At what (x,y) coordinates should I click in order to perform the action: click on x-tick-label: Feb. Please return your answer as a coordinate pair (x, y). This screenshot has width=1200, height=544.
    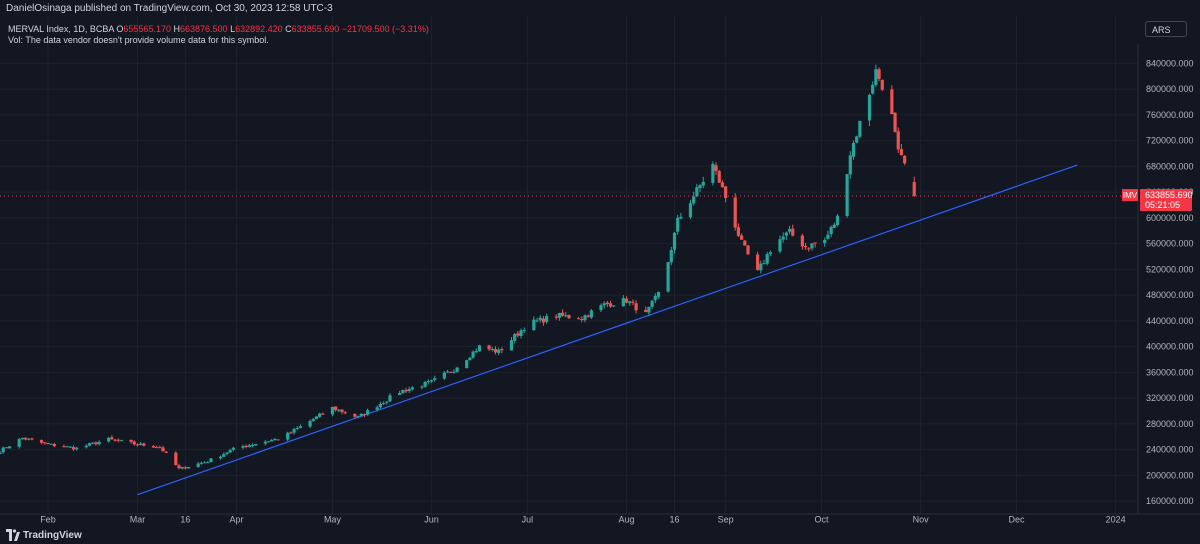
    Looking at the image, I should click on (48, 519).